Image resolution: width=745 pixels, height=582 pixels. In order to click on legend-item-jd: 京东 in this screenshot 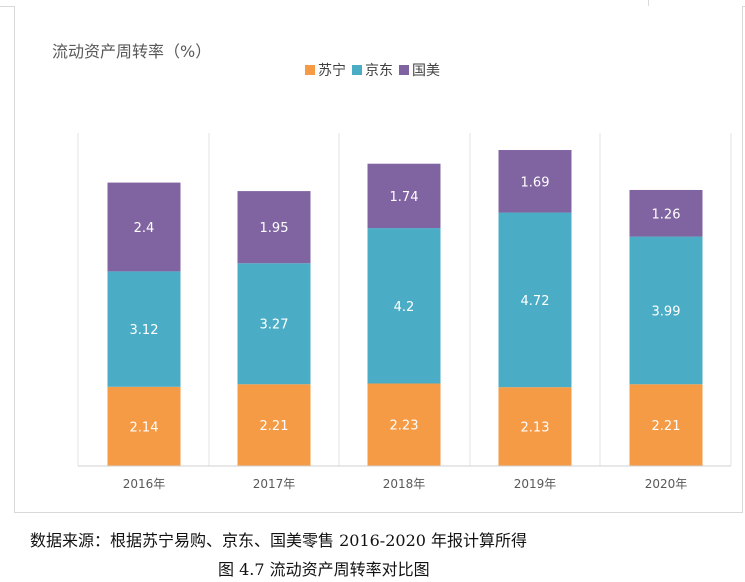, I will do `click(372, 70)`.